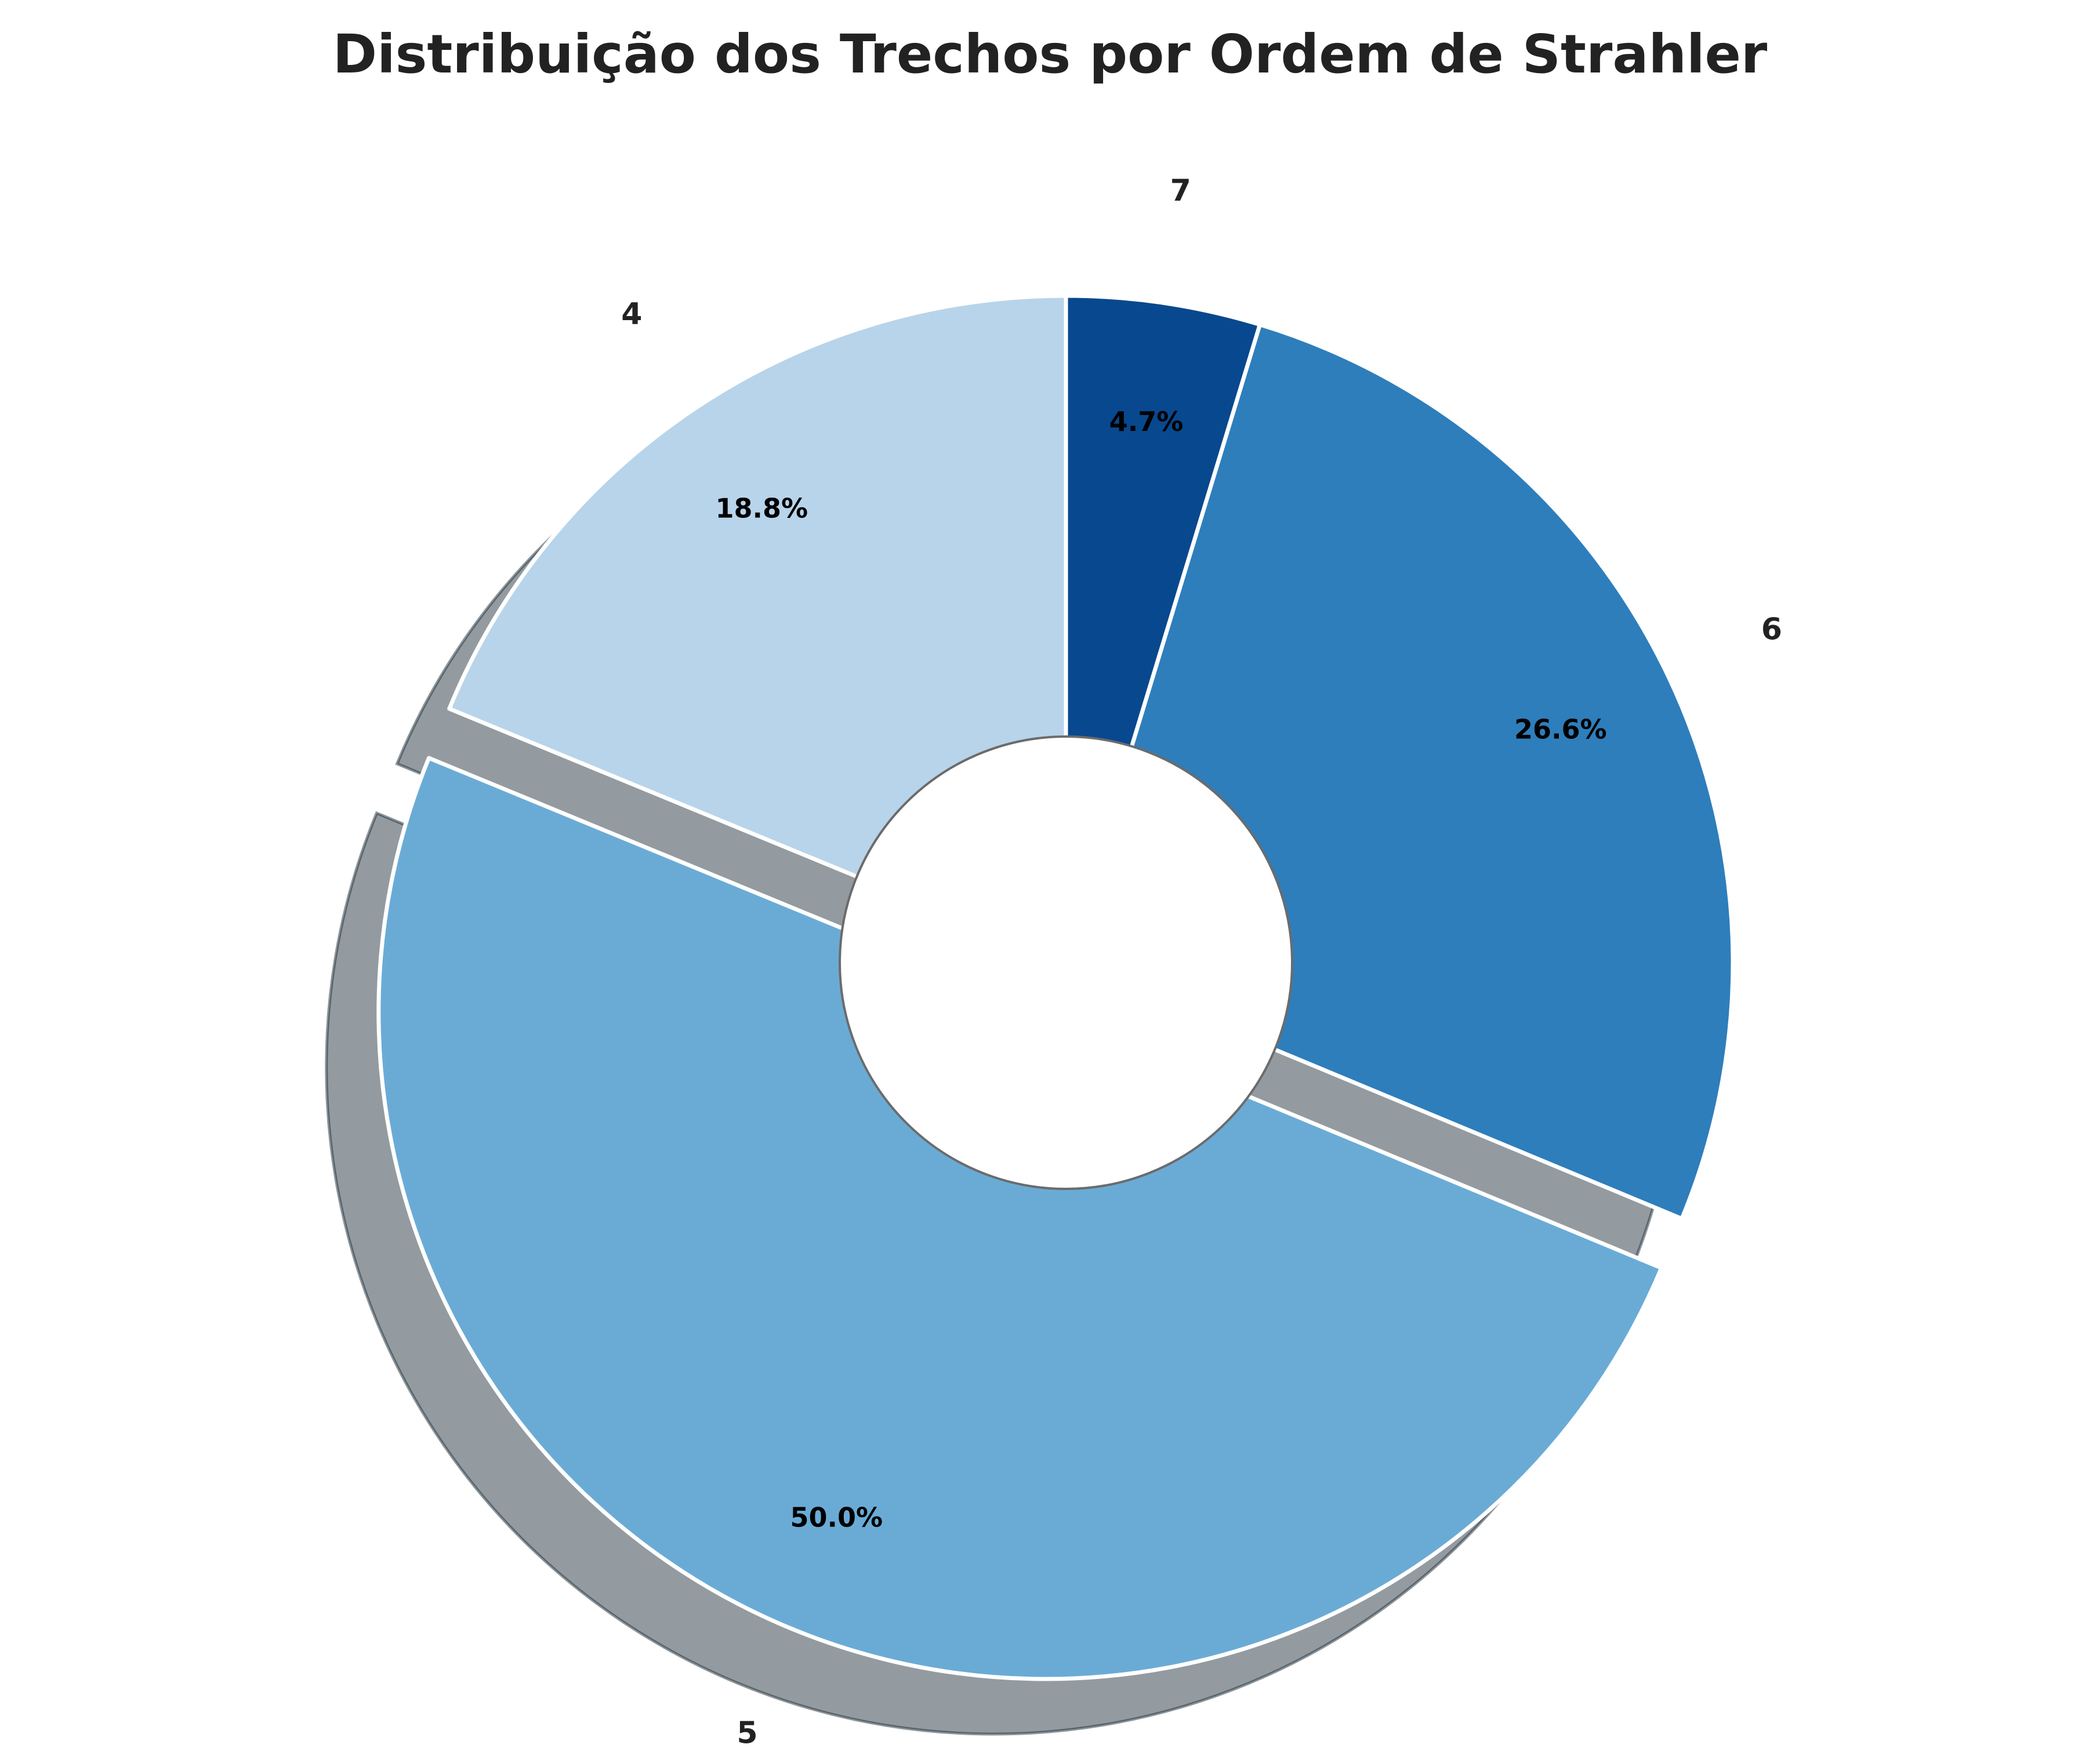 The image size is (2100, 1759). I want to click on slice-label-4: 4, so click(631, 314).